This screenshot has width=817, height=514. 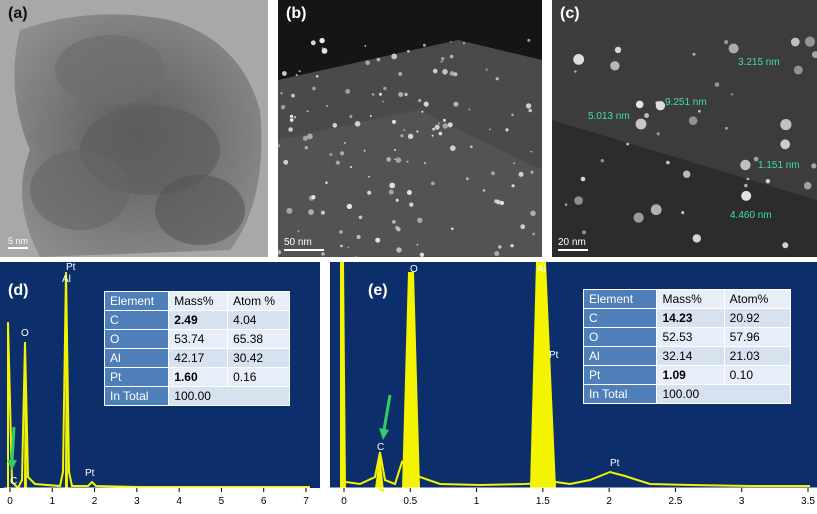 I want to click on row-mass-e: 32.14, so click(x=690, y=356).